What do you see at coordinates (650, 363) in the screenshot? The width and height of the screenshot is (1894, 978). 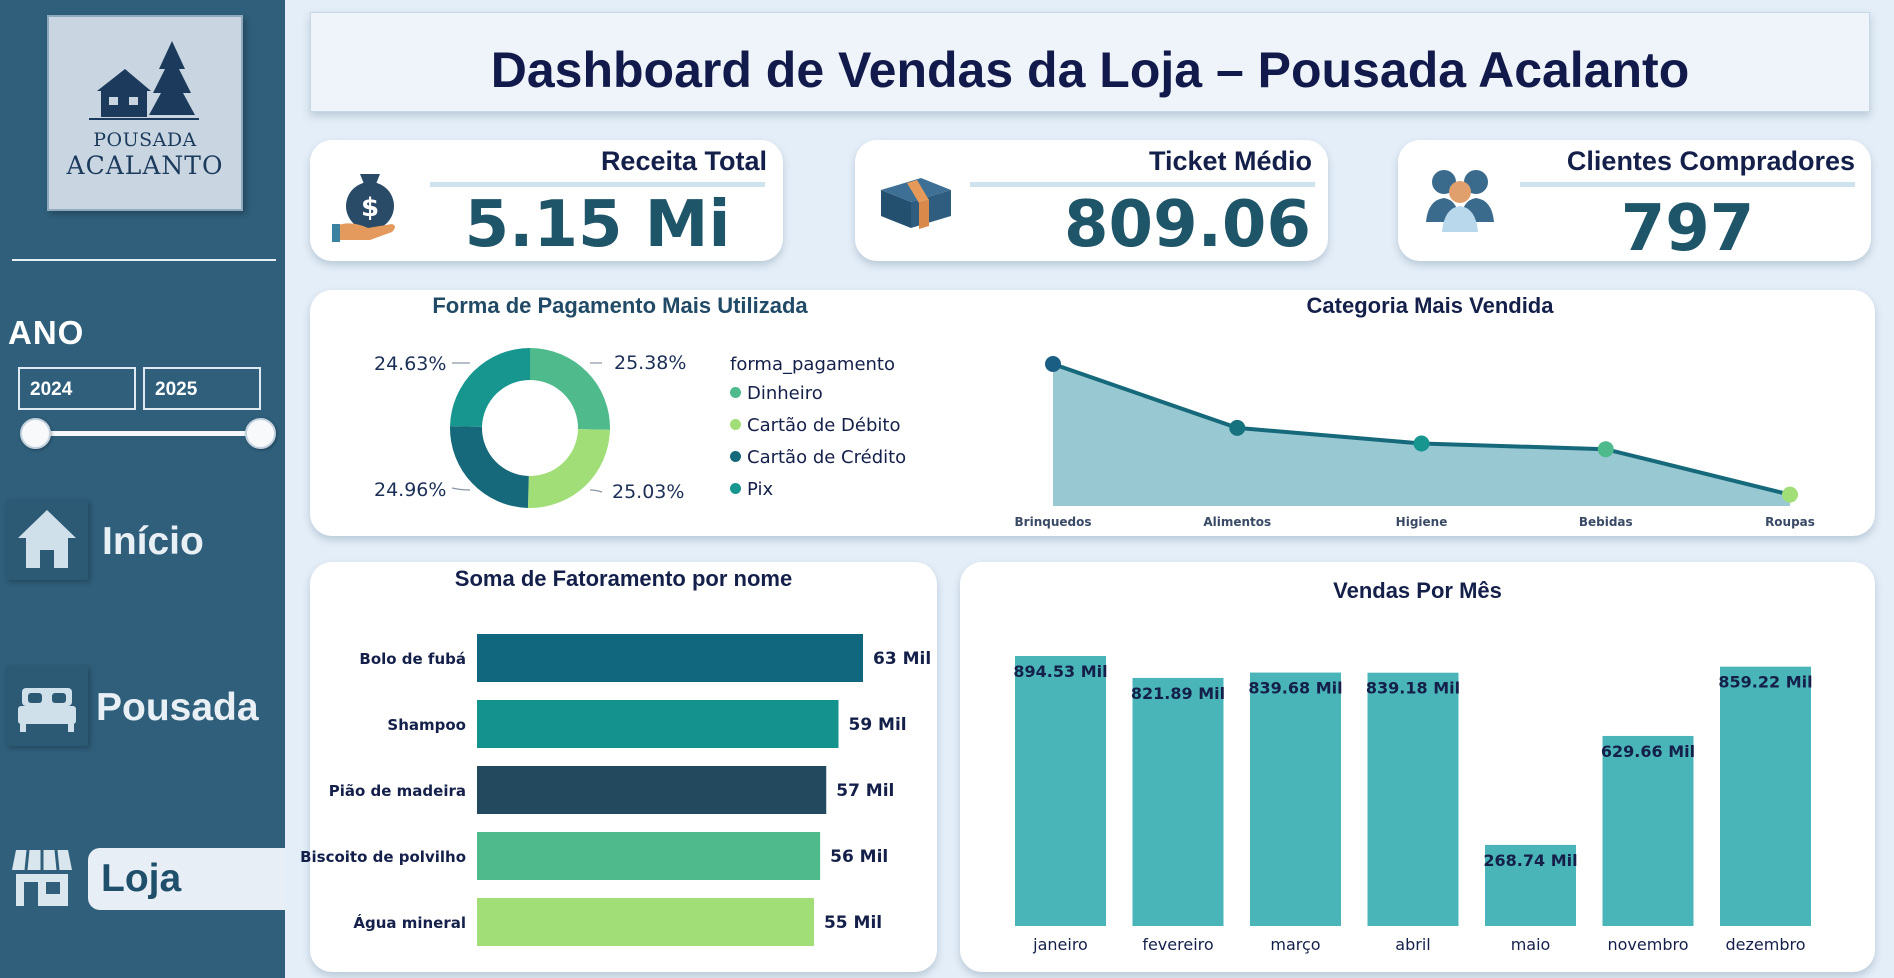 I see `pie-value-label-dinheiro: 25.38%` at bounding box center [650, 363].